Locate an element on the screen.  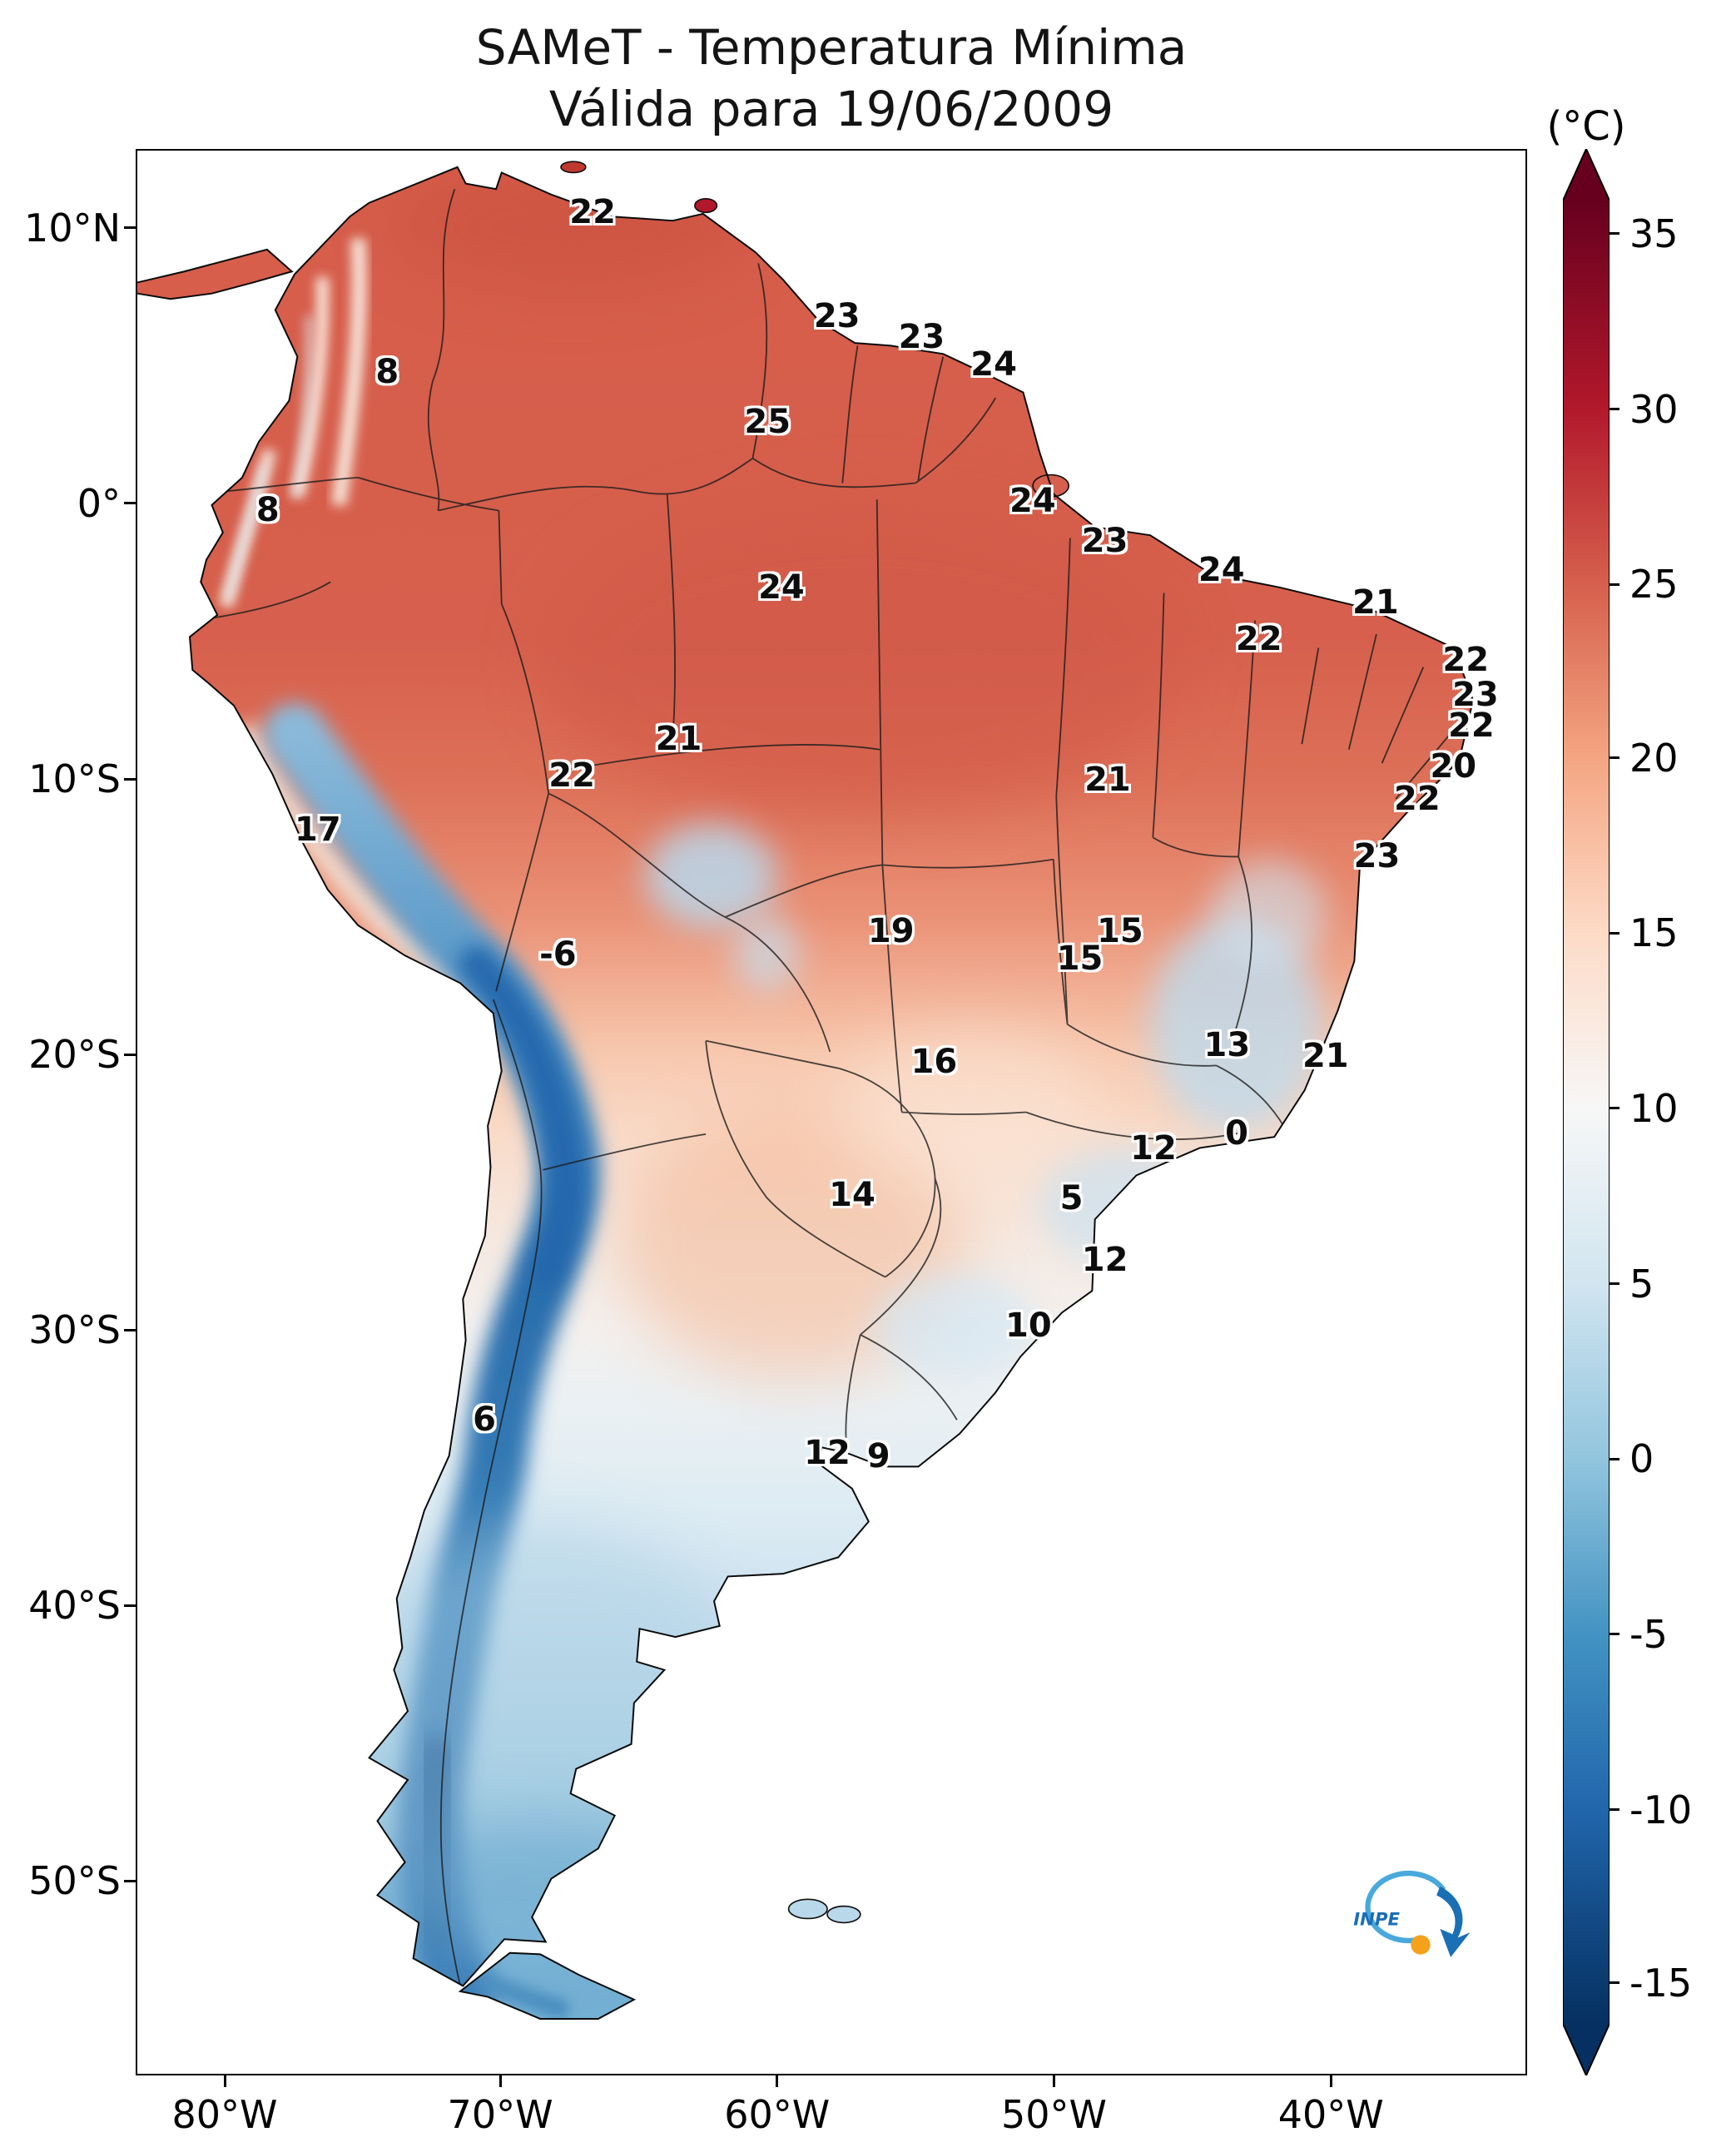
temperature-label: 25 is located at coordinates (767, 421).